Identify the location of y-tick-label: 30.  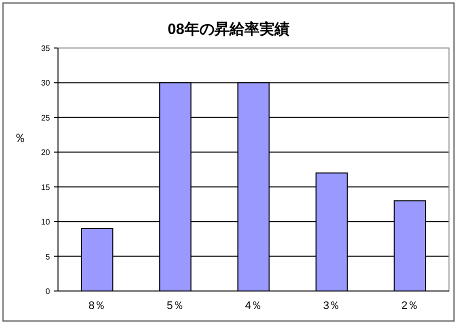
(46, 83).